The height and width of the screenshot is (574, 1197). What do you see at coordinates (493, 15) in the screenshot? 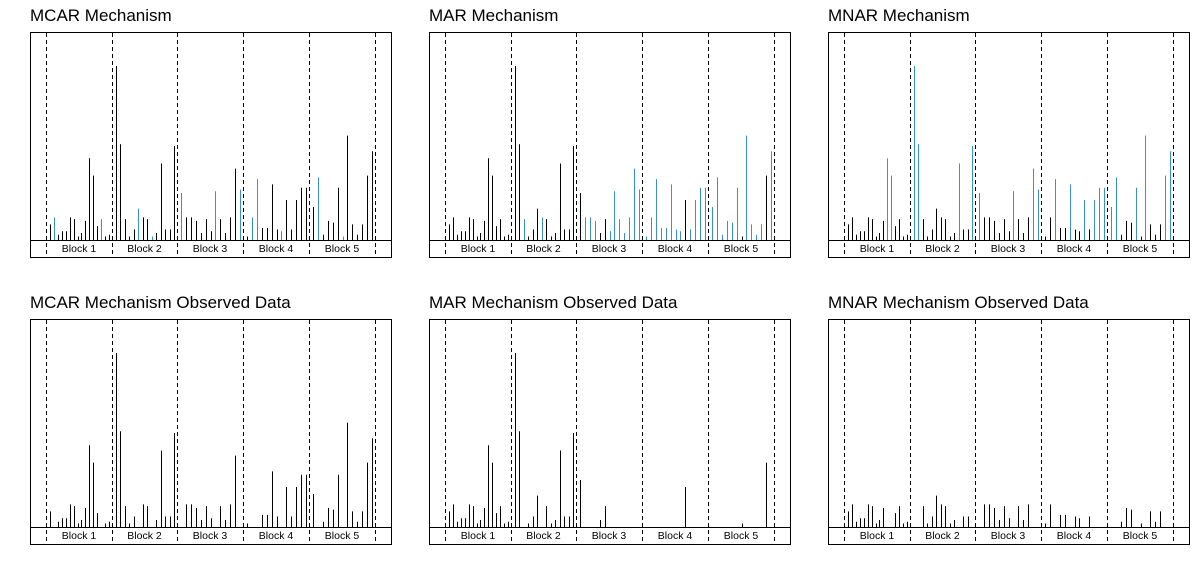
I see `chart-title: MAR Mechanism` at bounding box center [493, 15].